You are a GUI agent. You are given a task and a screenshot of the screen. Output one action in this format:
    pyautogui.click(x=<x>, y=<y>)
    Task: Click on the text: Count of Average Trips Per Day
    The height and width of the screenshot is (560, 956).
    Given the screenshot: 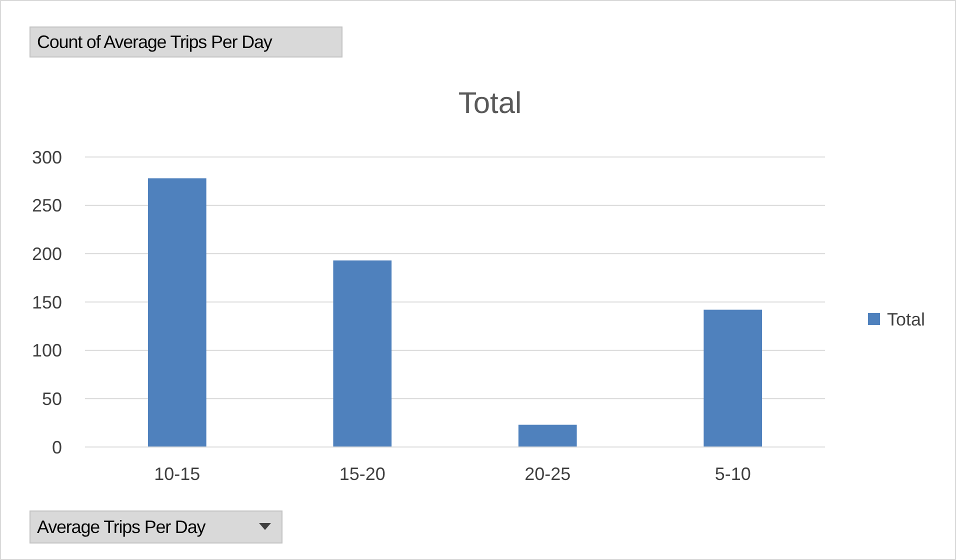 What is the action you would take?
    pyautogui.click(x=154, y=42)
    